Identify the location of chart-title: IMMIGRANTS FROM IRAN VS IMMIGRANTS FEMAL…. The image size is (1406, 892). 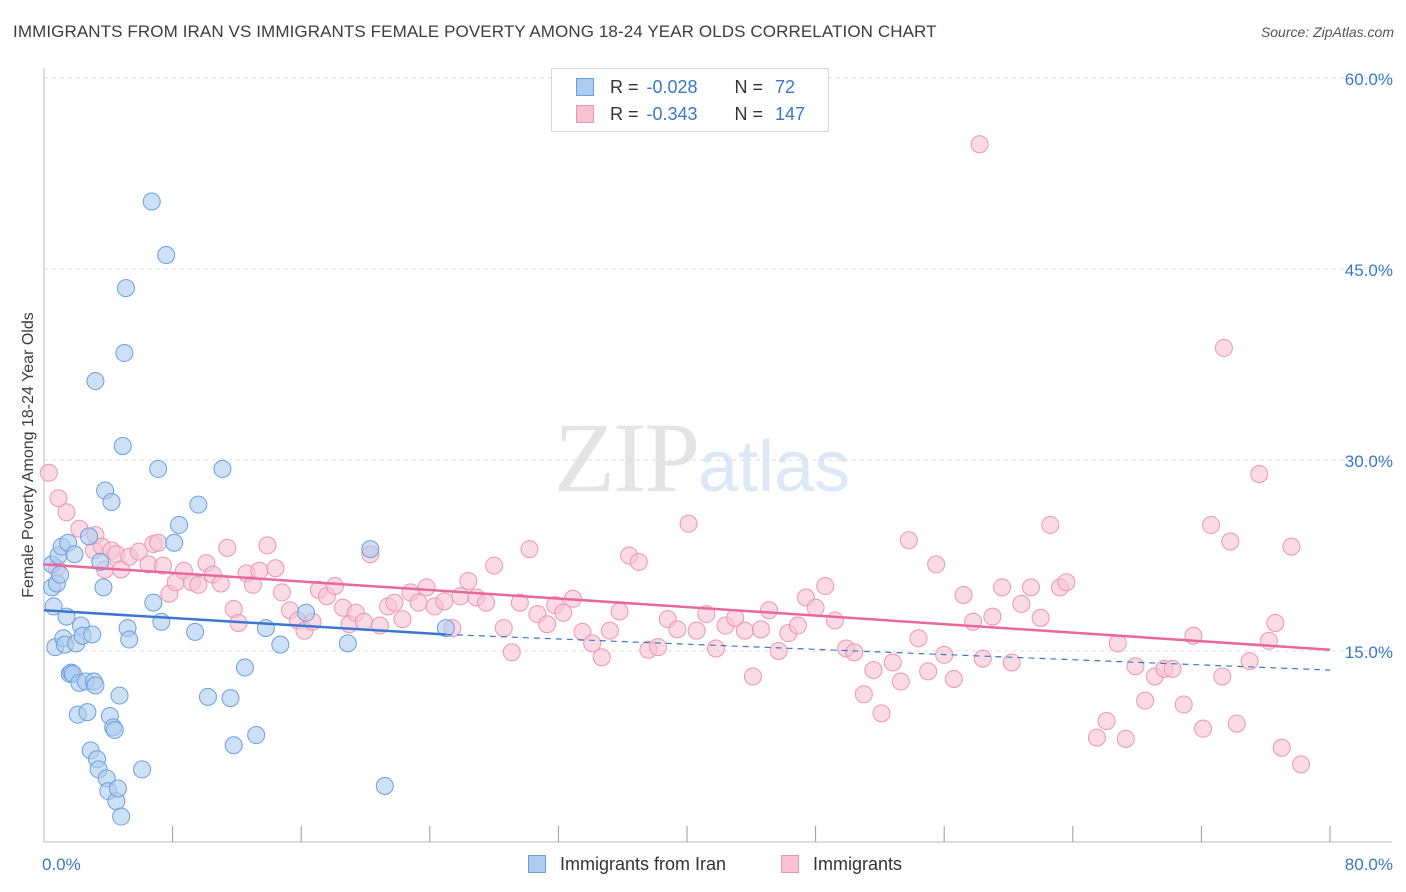
(475, 31).